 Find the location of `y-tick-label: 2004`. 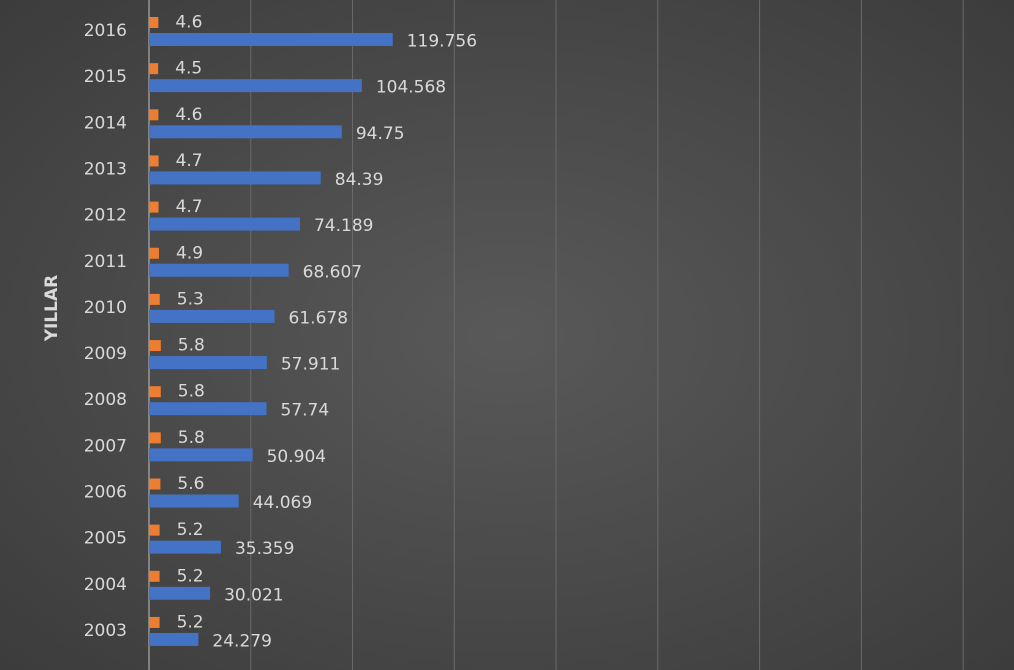

y-tick-label: 2004 is located at coordinates (105, 585).